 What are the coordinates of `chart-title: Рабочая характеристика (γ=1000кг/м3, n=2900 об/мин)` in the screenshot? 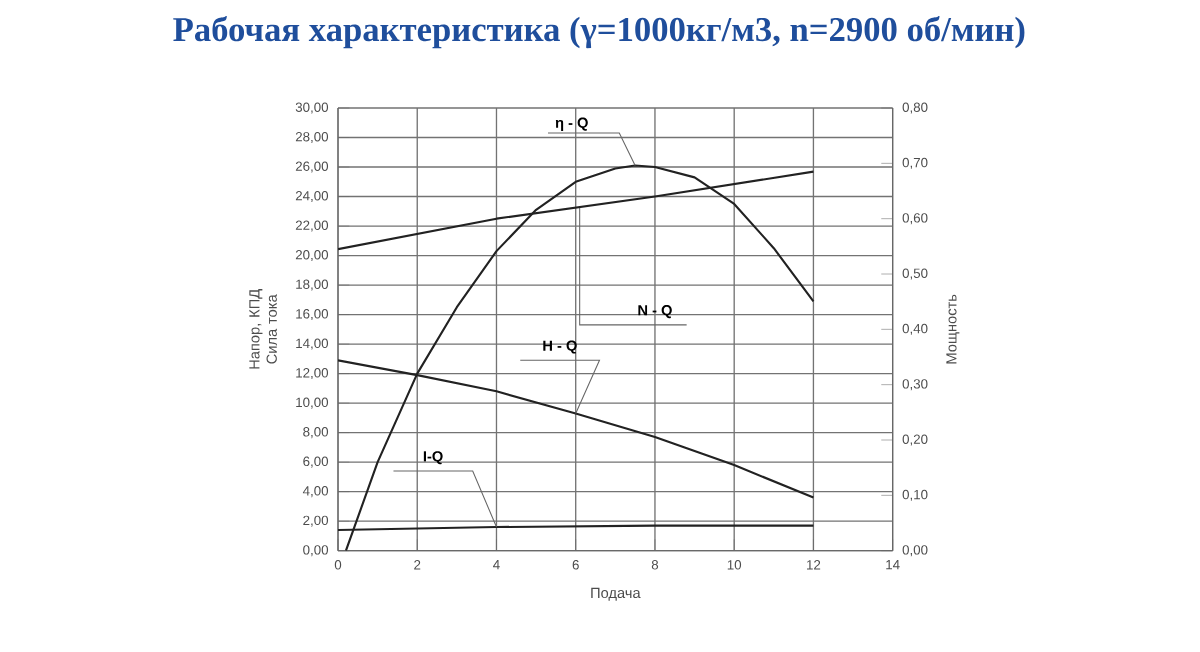 It's located at (599, 32).